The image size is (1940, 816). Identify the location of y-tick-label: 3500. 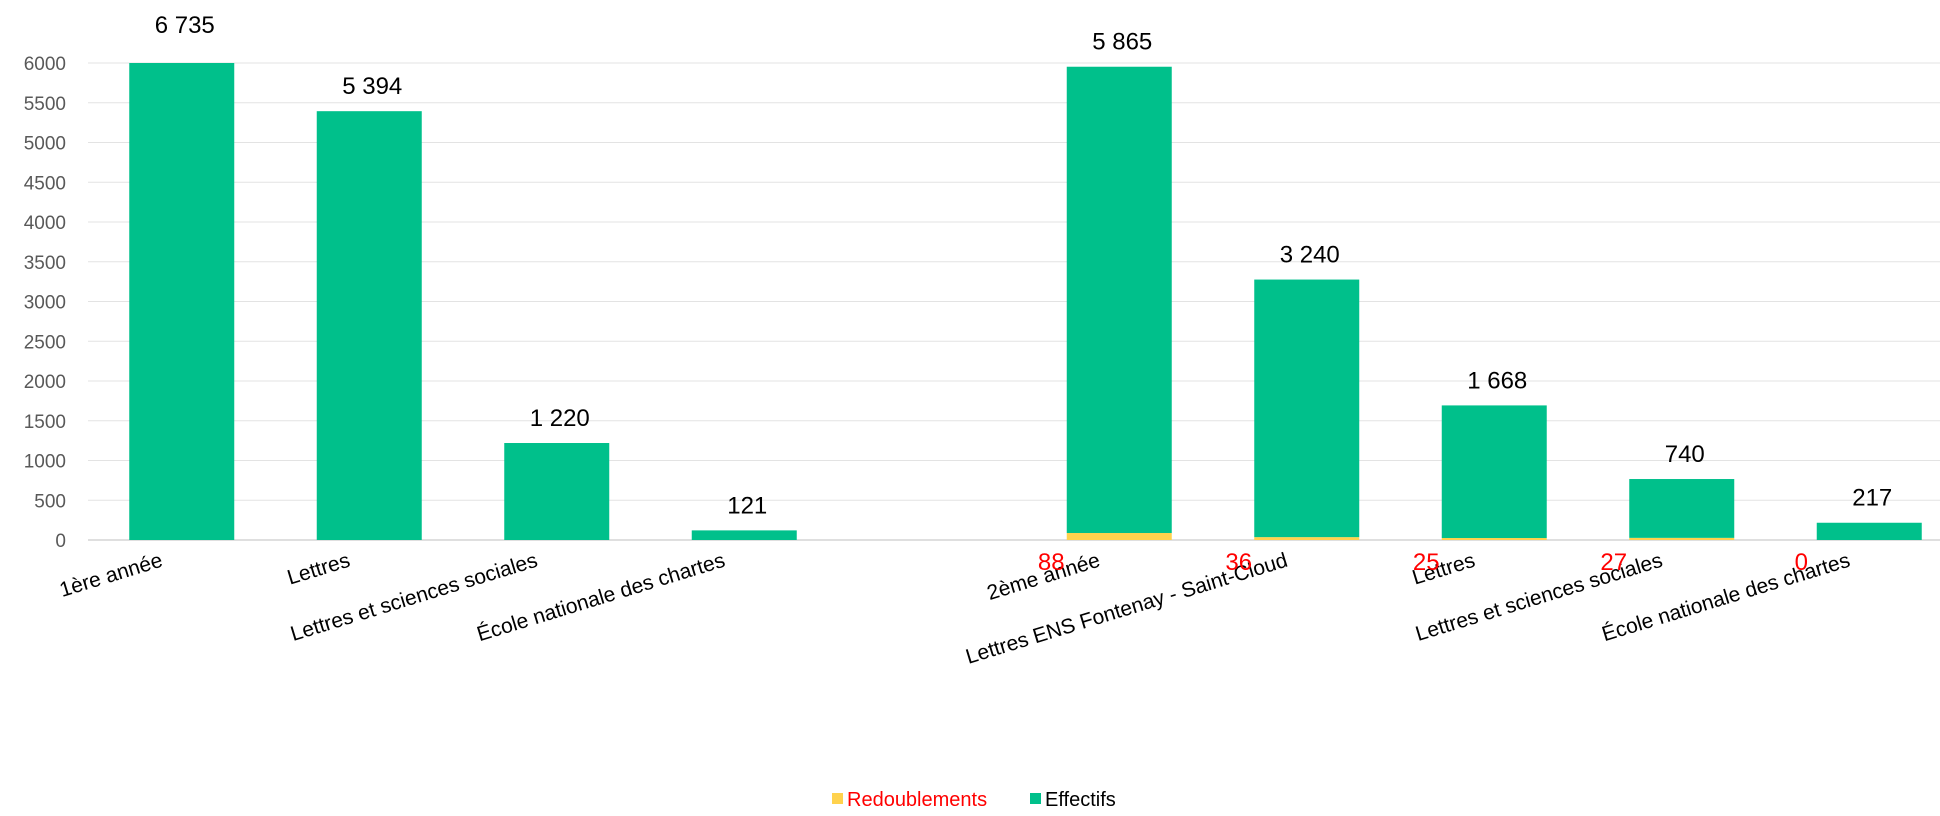
(45, 263).